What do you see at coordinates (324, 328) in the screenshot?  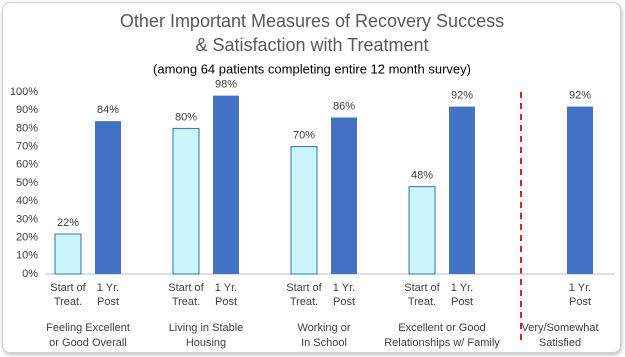 I see `x-category-label: Working or` at bounding box center [324, 328].